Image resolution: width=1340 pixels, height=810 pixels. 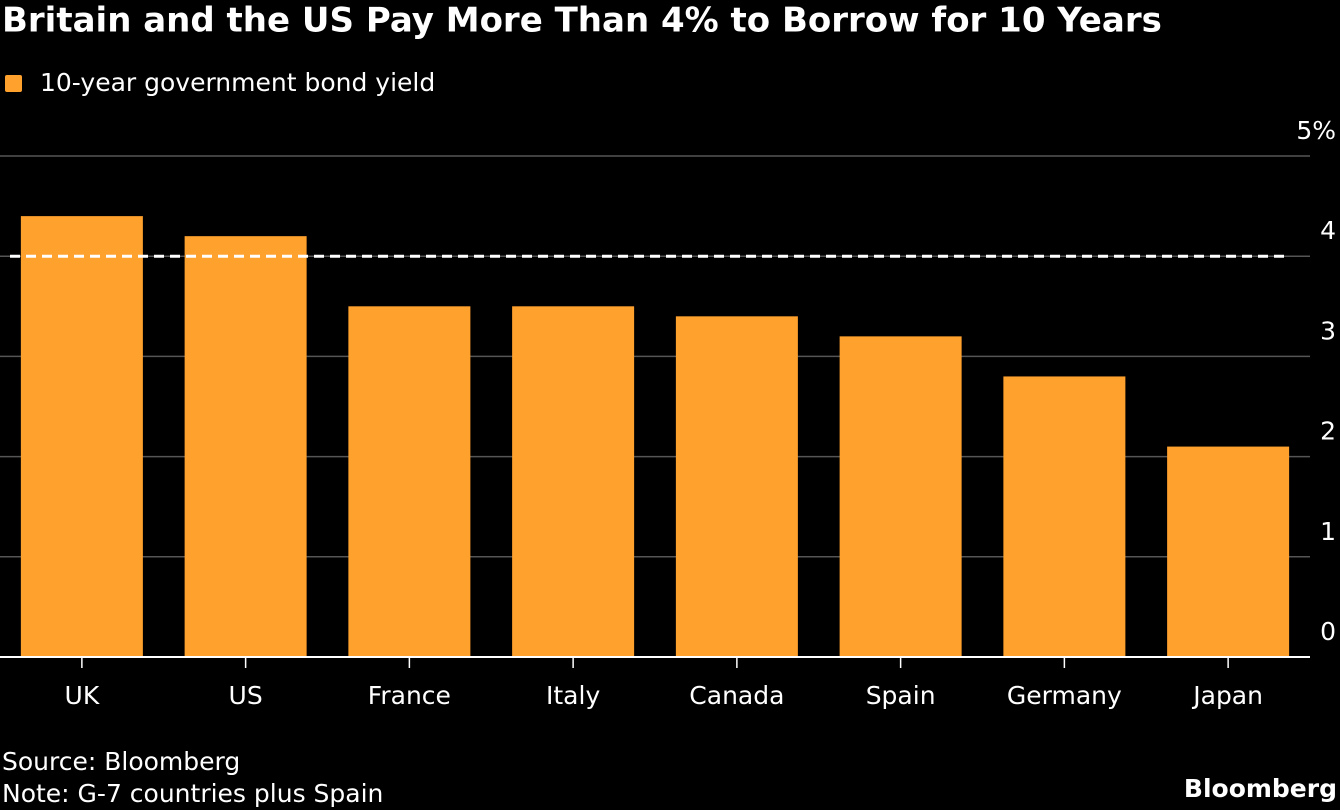 I want to click on y-tick-label: 0, so click(x=1328, y=631).